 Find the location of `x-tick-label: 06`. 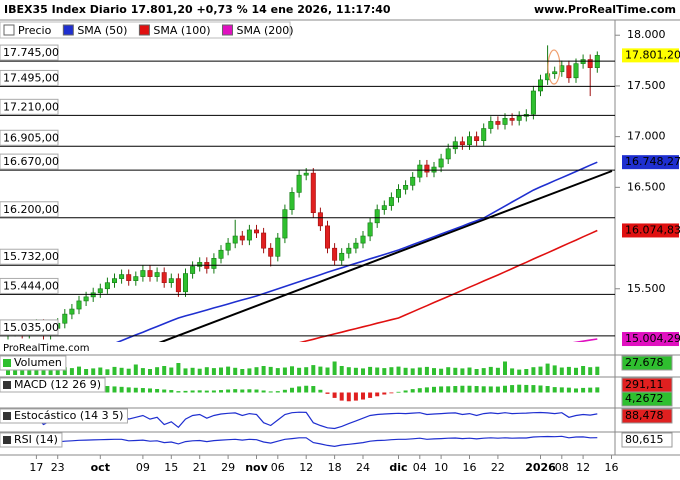

x-tick-label: 06 is located at coordinates (278, 467).